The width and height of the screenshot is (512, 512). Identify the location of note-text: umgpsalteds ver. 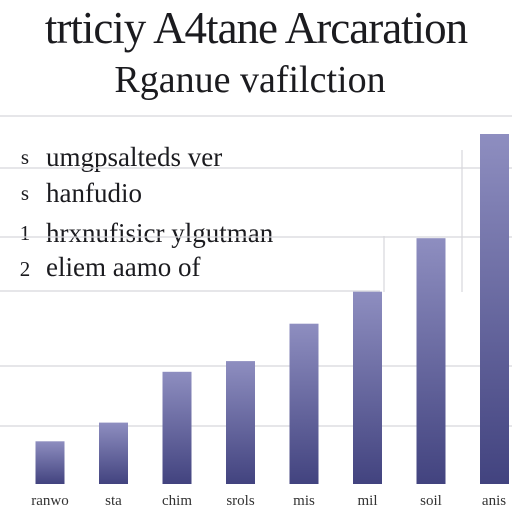
(134, 157).